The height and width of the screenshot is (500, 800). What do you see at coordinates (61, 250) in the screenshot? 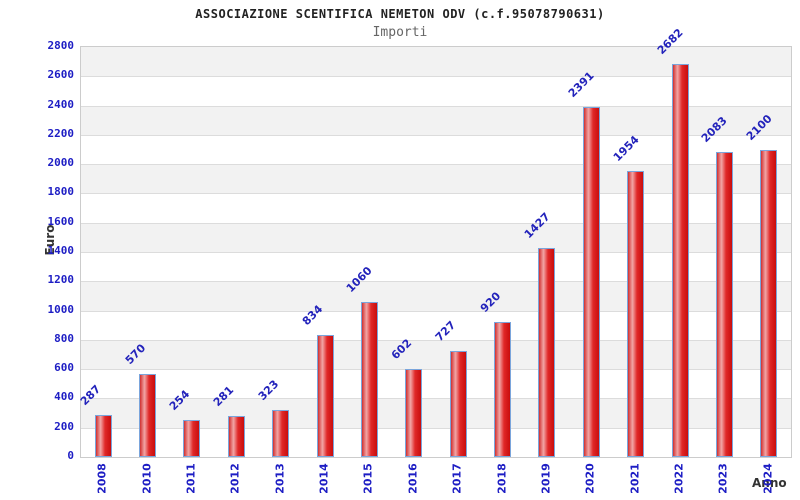
I see `y-tick-label: 1400` at bounding box center [61, 250].